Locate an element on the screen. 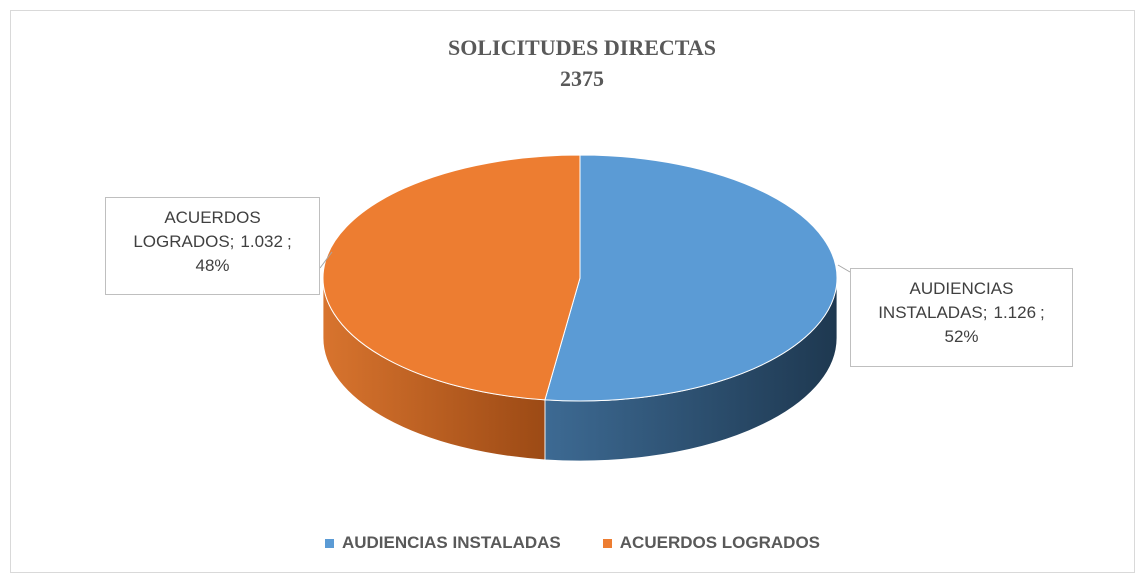 Image resolution: width=1145 pixels, height=579 pixels. label-value: 1.126 is located at coordinates (1015, 312).